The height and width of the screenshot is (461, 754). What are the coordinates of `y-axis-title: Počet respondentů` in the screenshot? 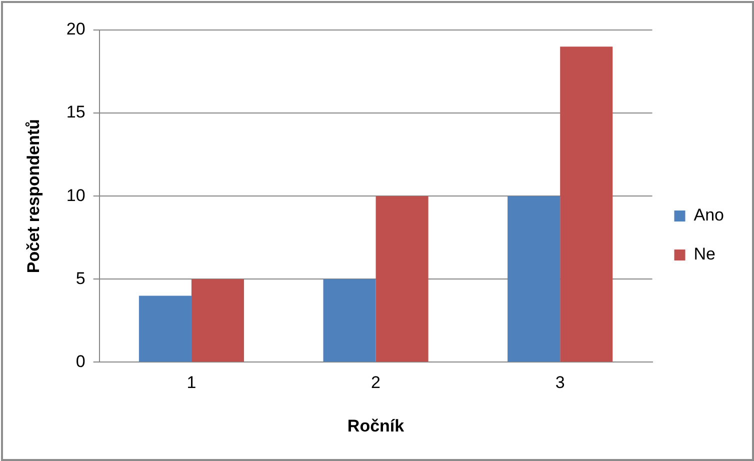 It's located at (33, 196).